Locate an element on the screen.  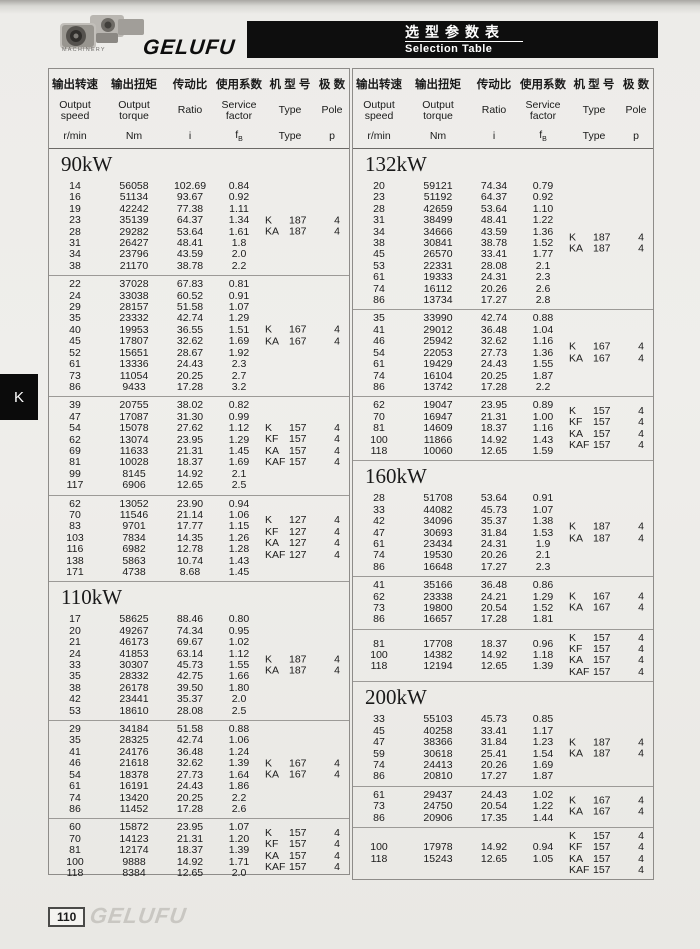
table-row: 39 20755 38.02 0.82 is located at coordinates (199, 405).